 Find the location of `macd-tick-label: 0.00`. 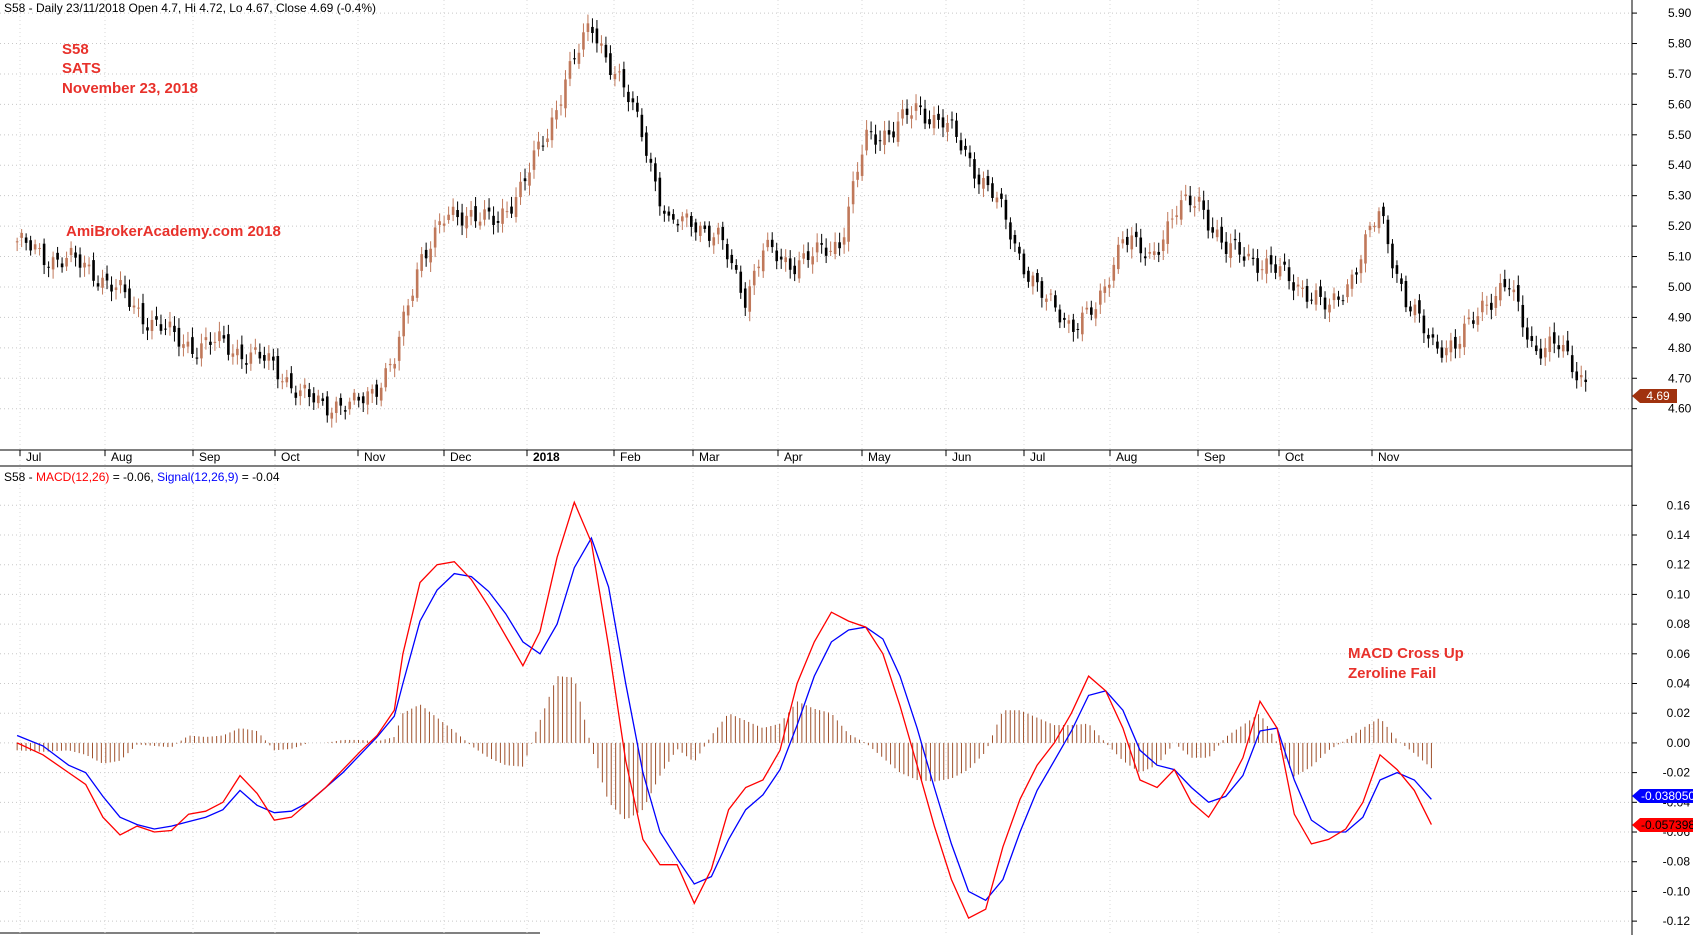

macd-tick-label: 0.00 is located at coordinates (1679, 743).